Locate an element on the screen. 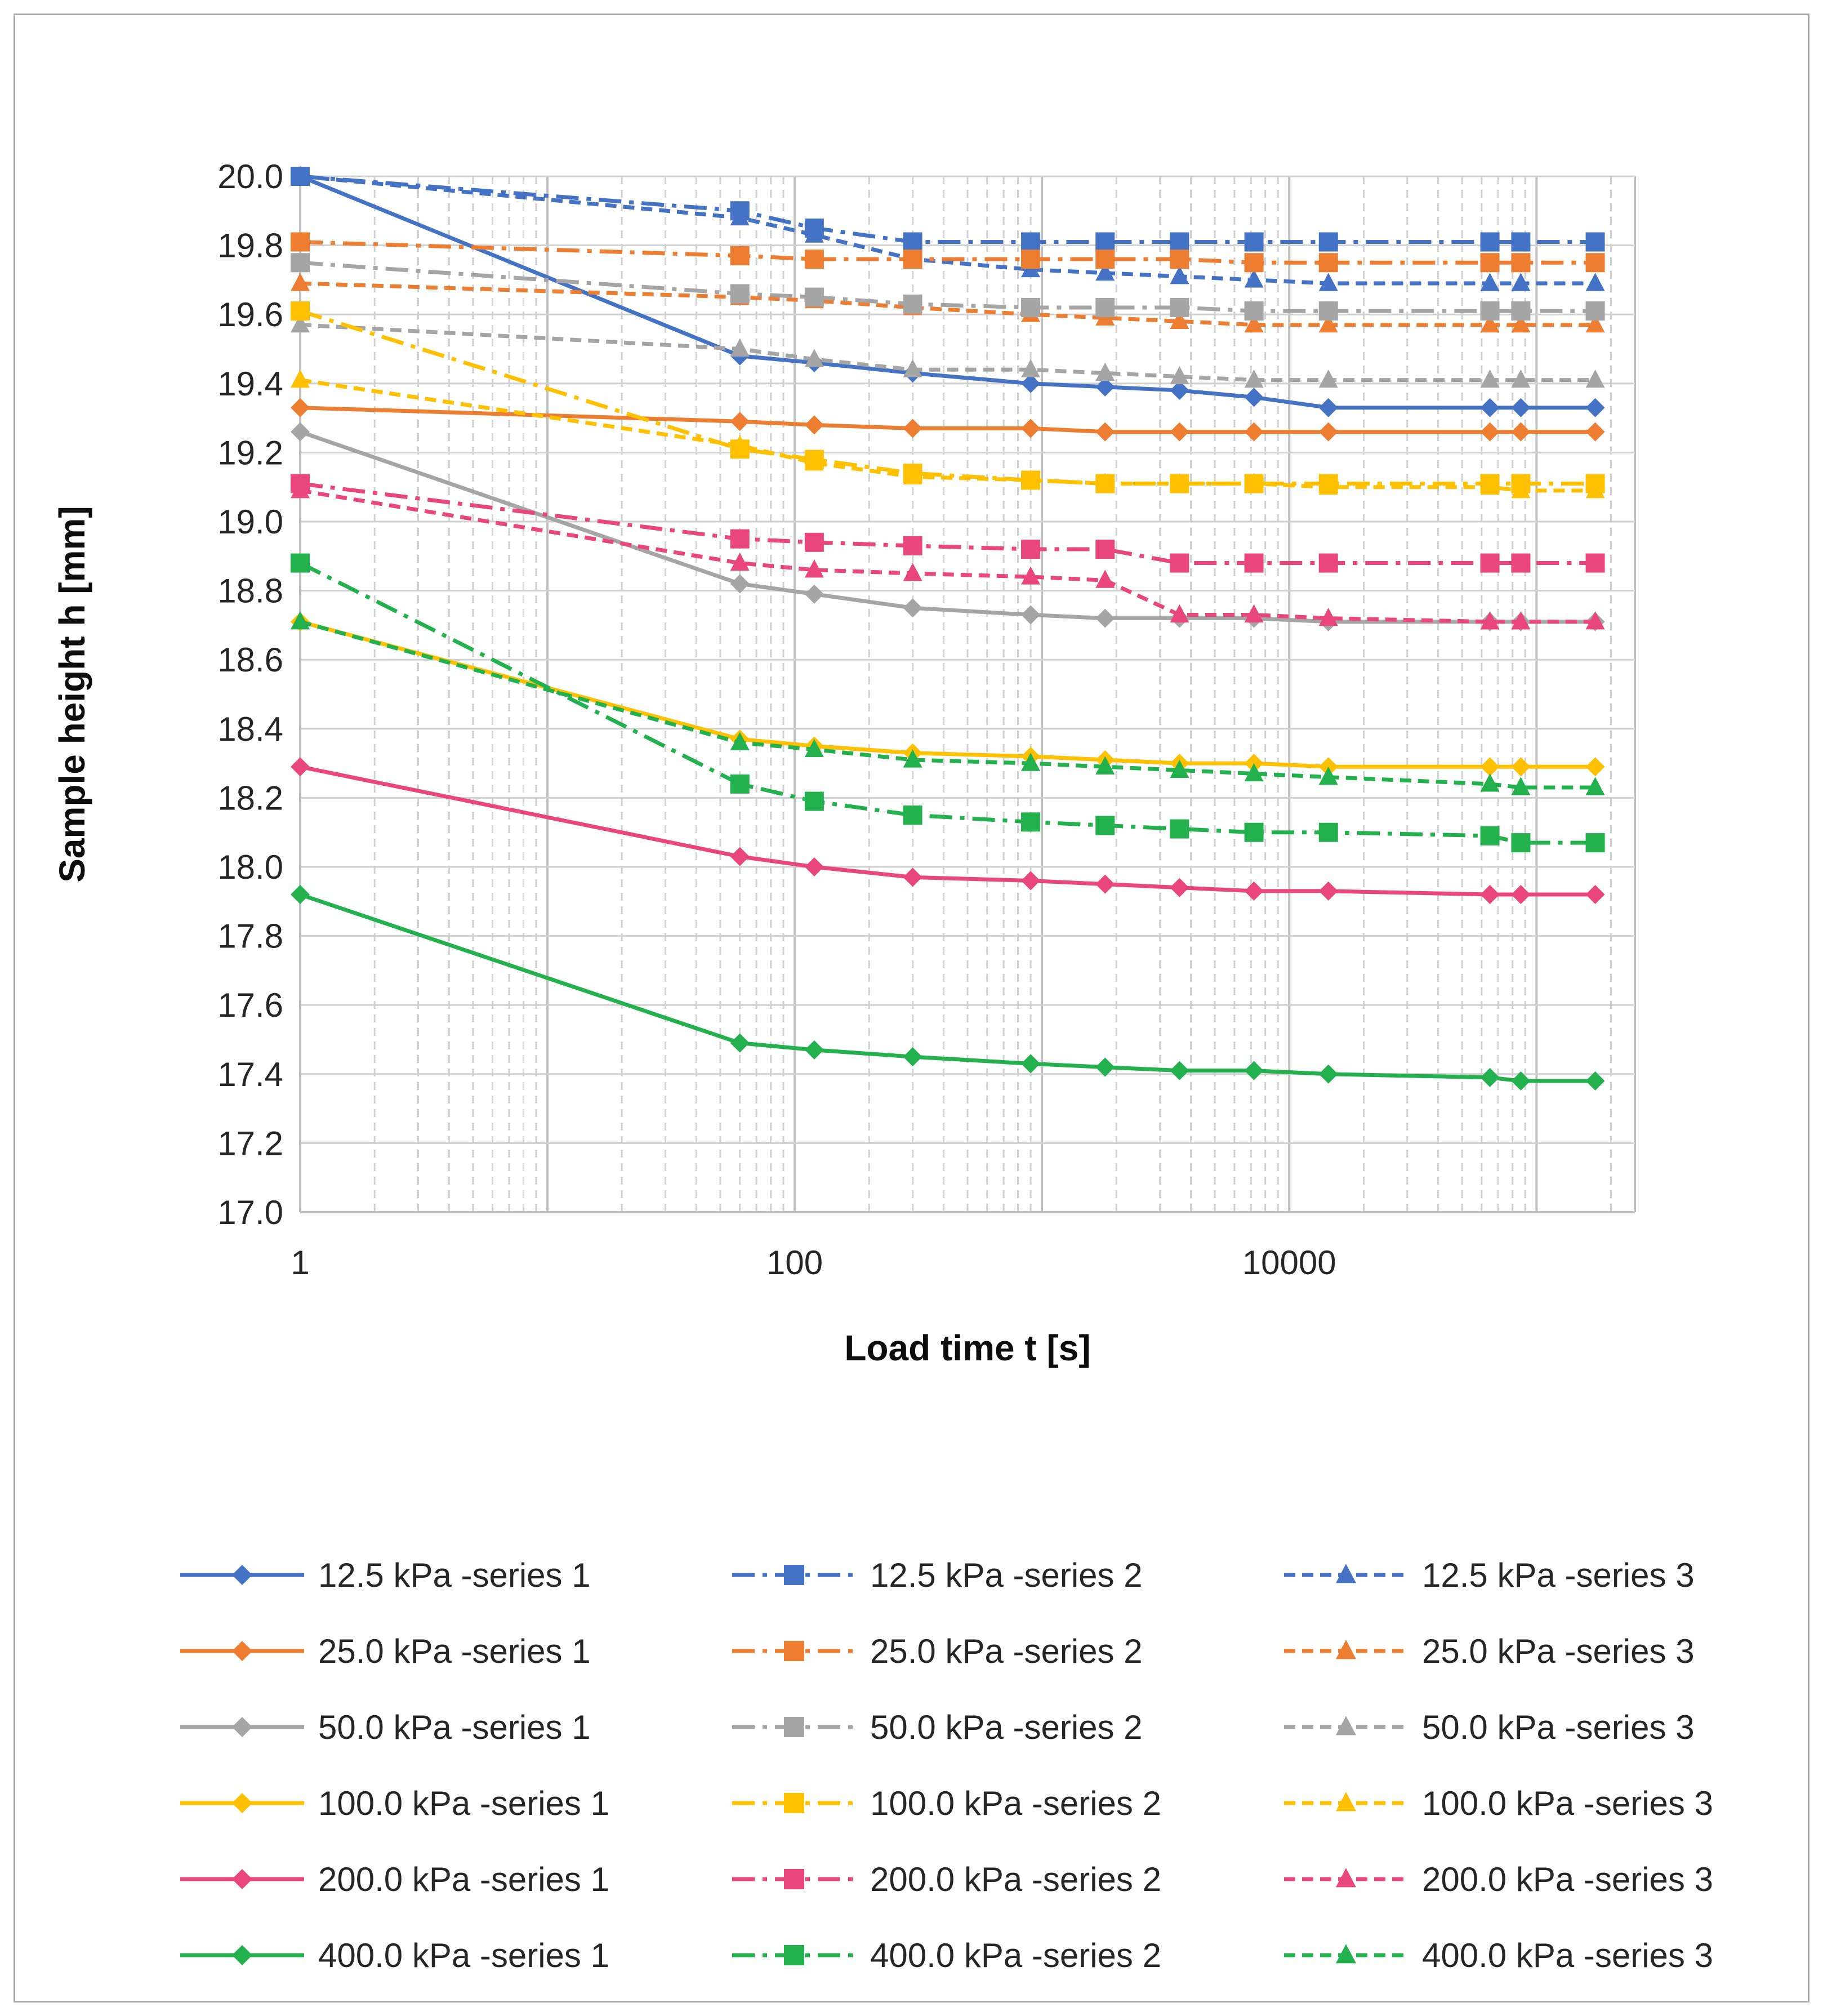  x-tick-label: 10000 is located at coordinates (1289, 1263).